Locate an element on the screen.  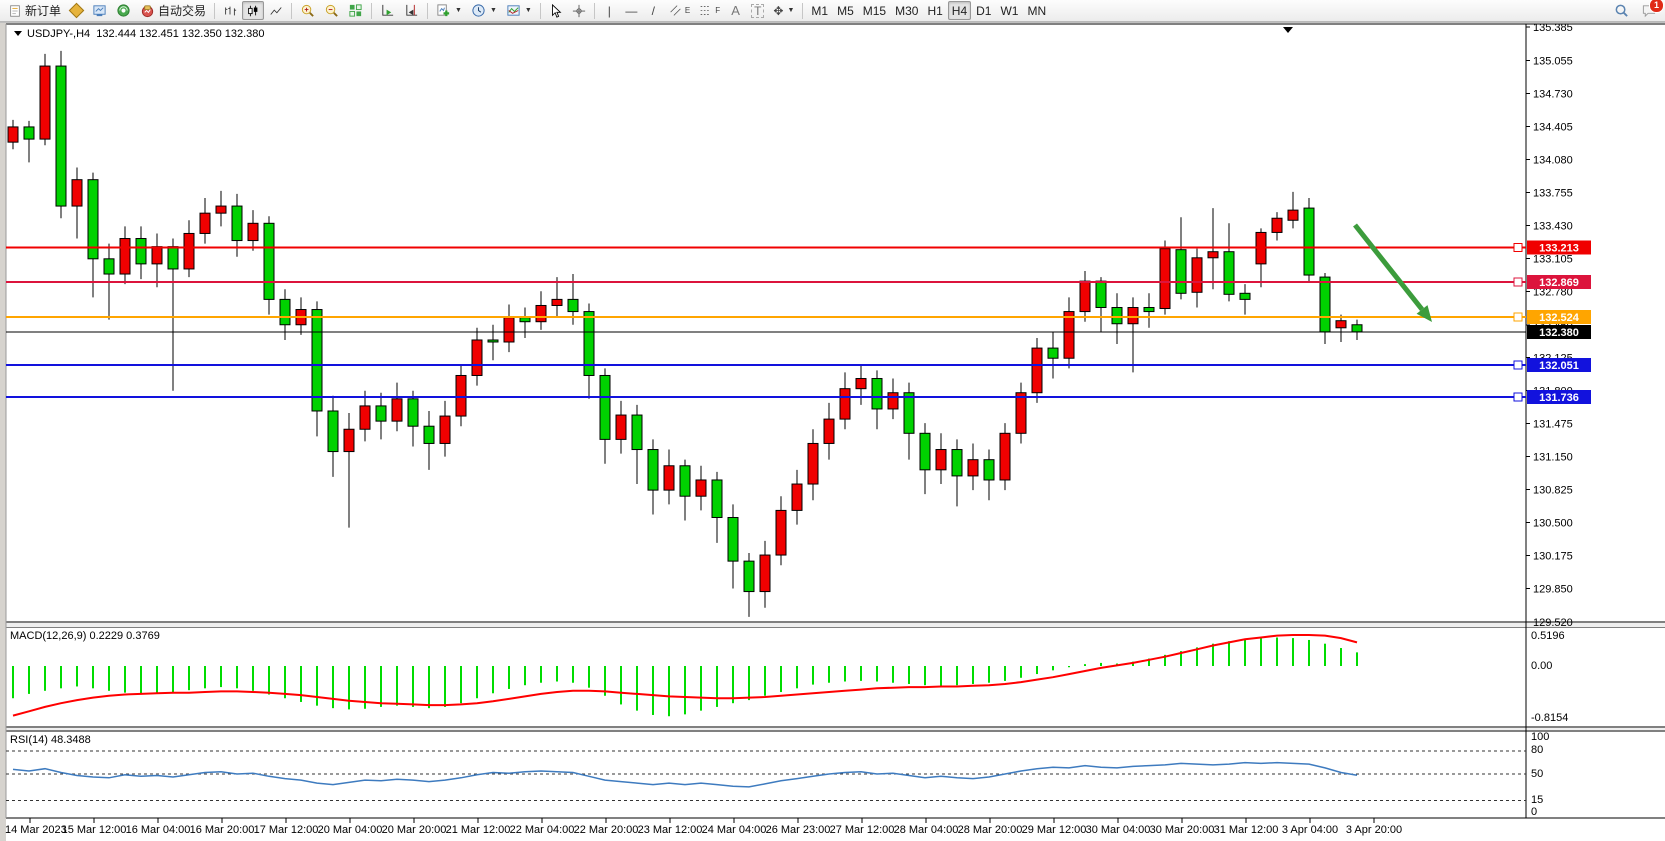
zoom-in-button is located at coordinates (307, 10).